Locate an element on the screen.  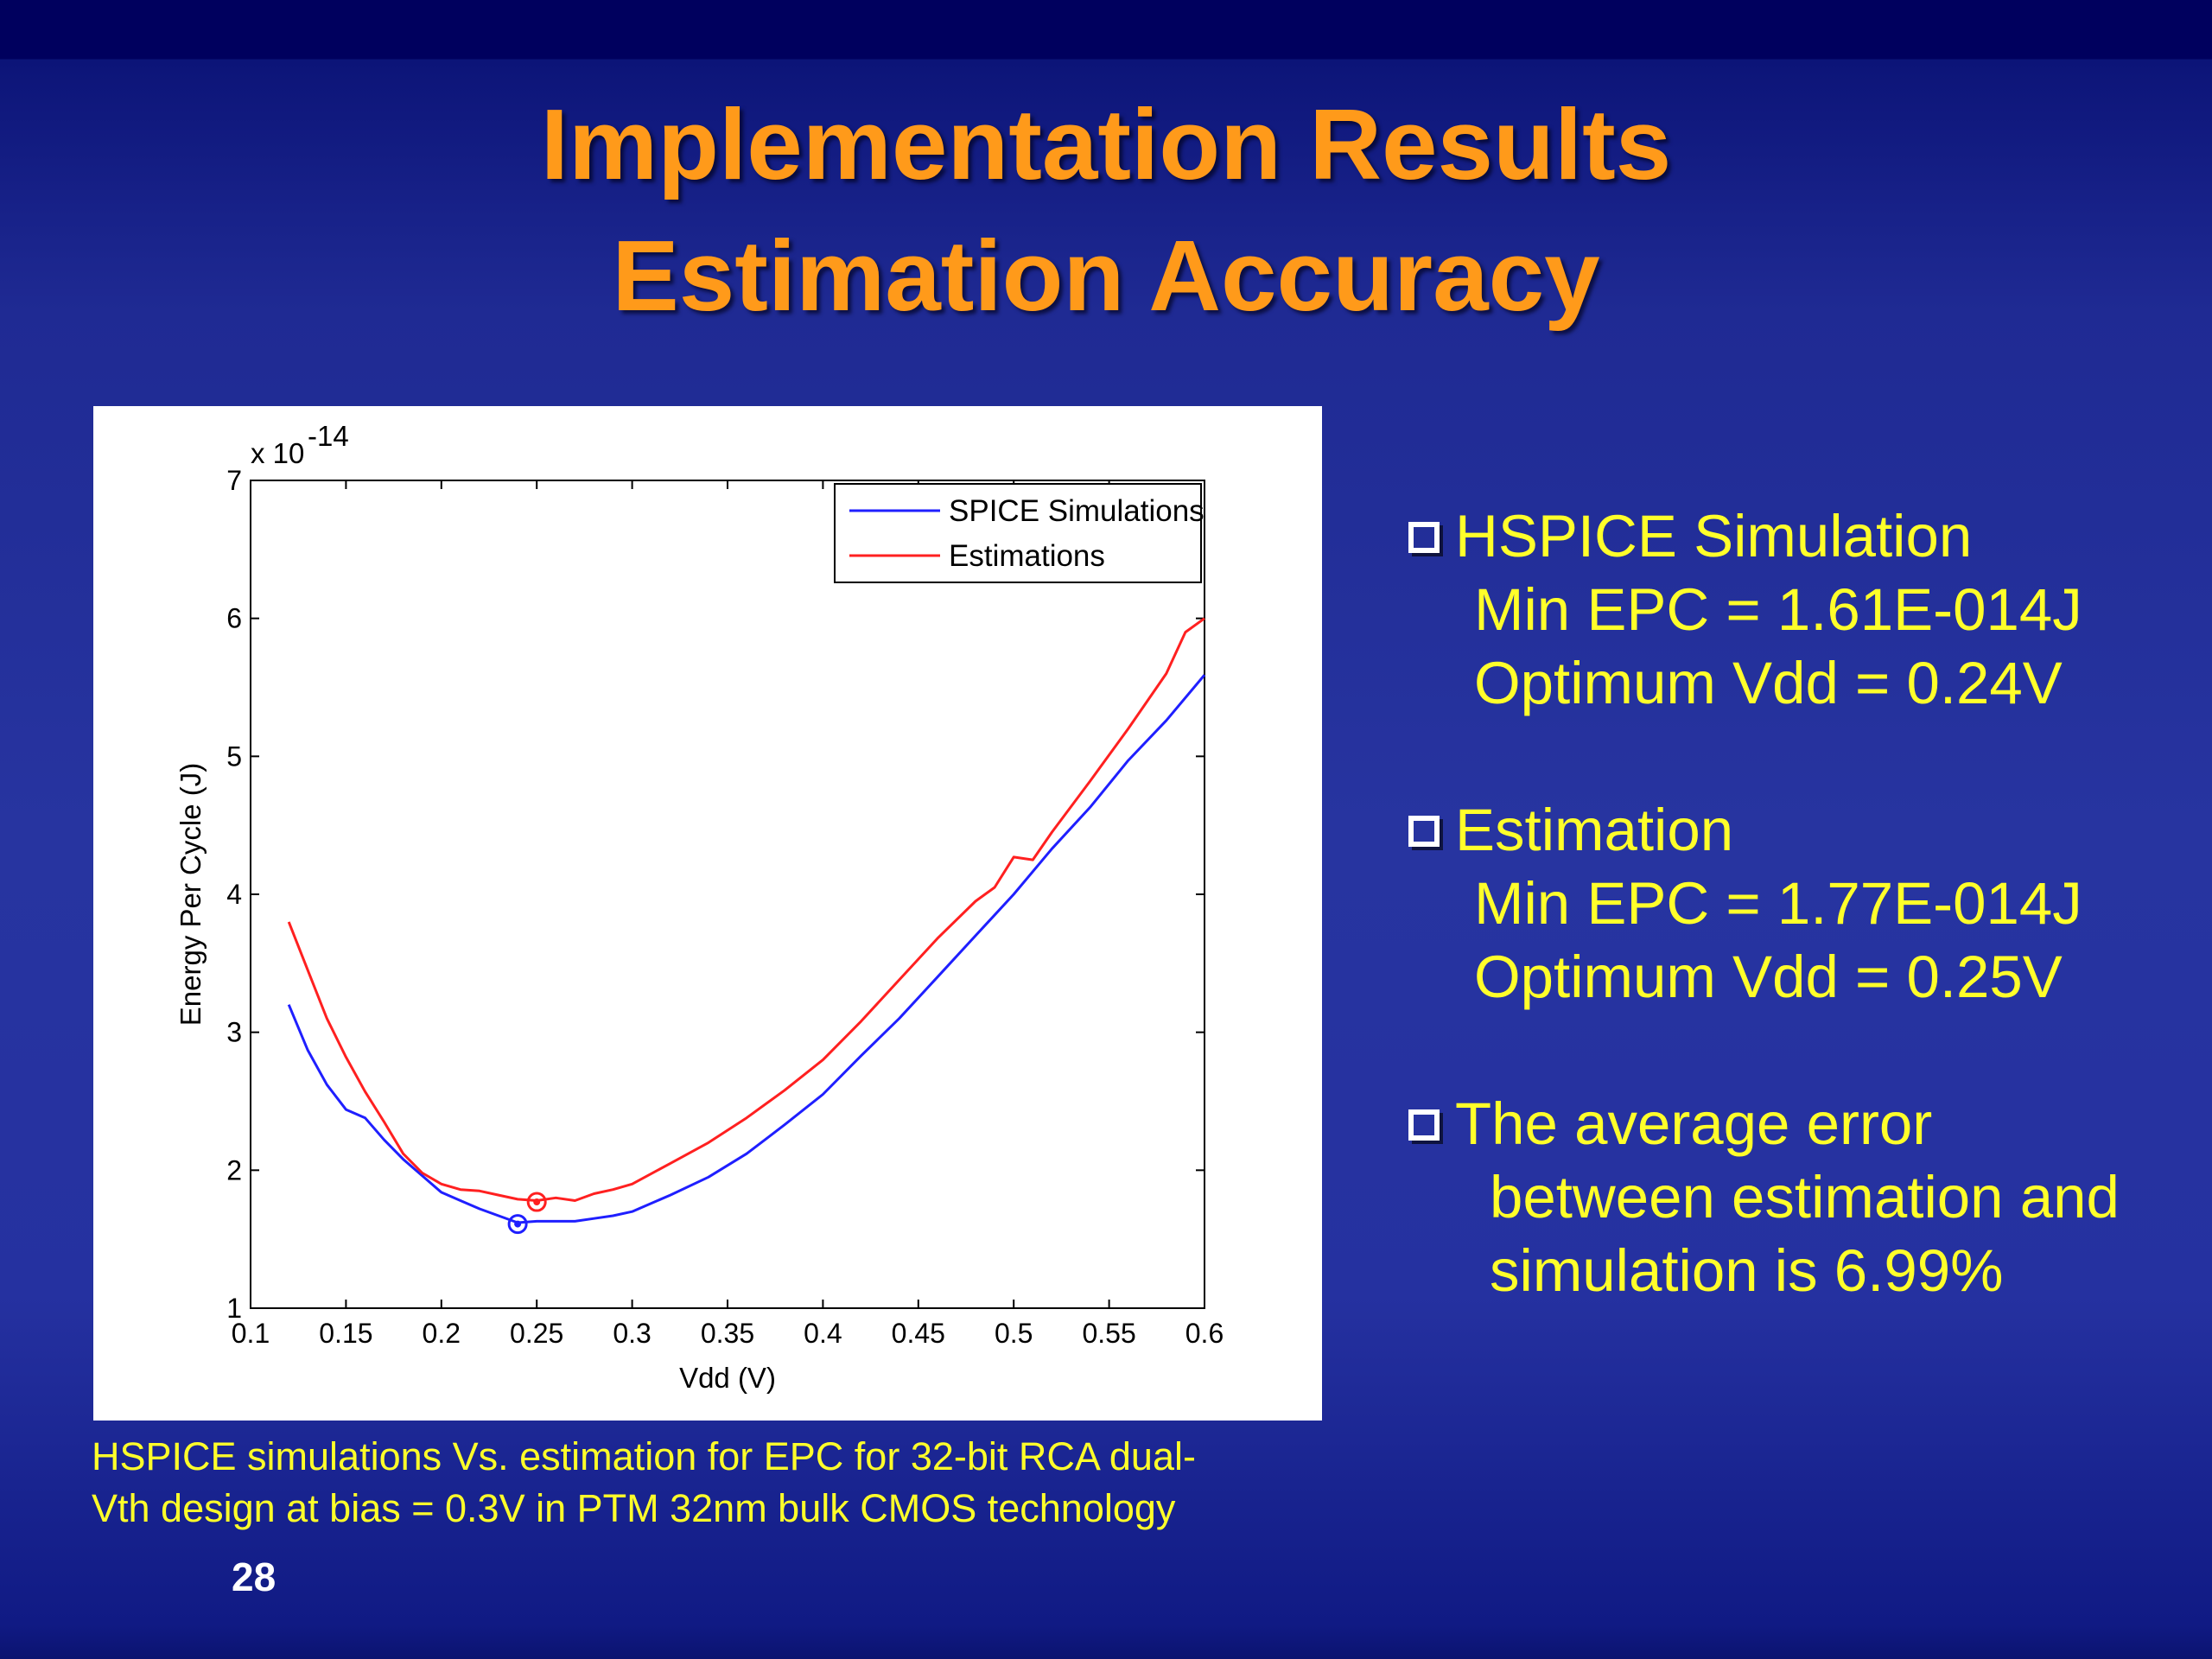
legend-box is located at coordinates (1018, 533).